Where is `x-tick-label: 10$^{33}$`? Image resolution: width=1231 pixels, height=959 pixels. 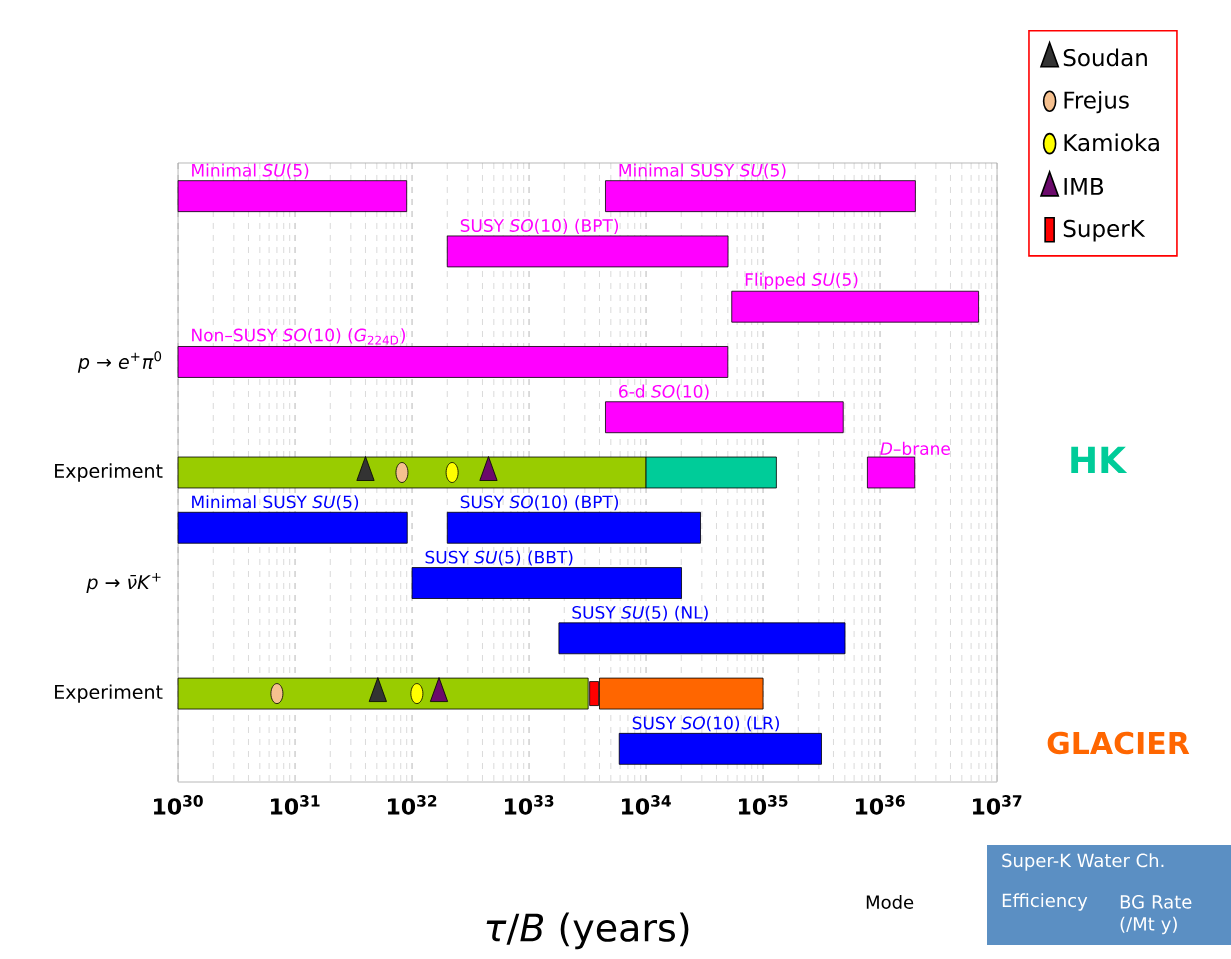 x-tick-label: 10$^{33}$ is located at coordinates (529, 805).